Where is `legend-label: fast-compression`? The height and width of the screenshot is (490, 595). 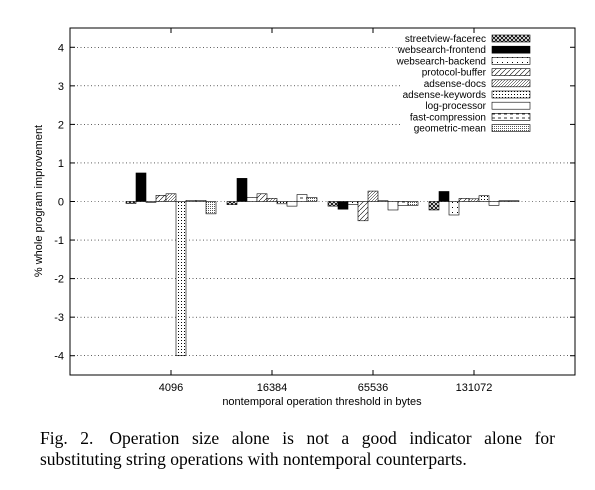
legend-label: fast-compression is located at coordinates (448, 117).